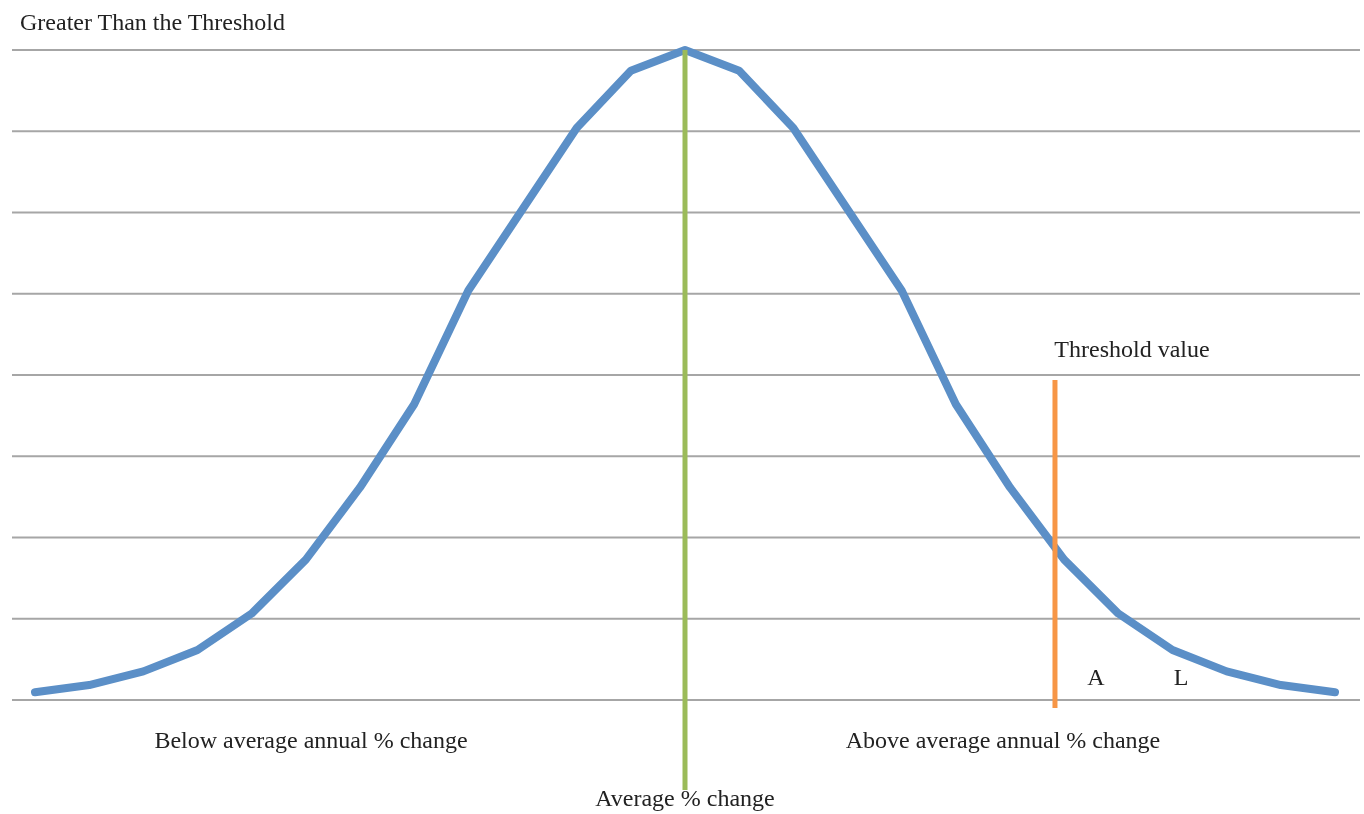 Image resolution: width=1364 pixels, height=814 pixels. I want to click on text: Above average annual % change, so click(1003, 740).